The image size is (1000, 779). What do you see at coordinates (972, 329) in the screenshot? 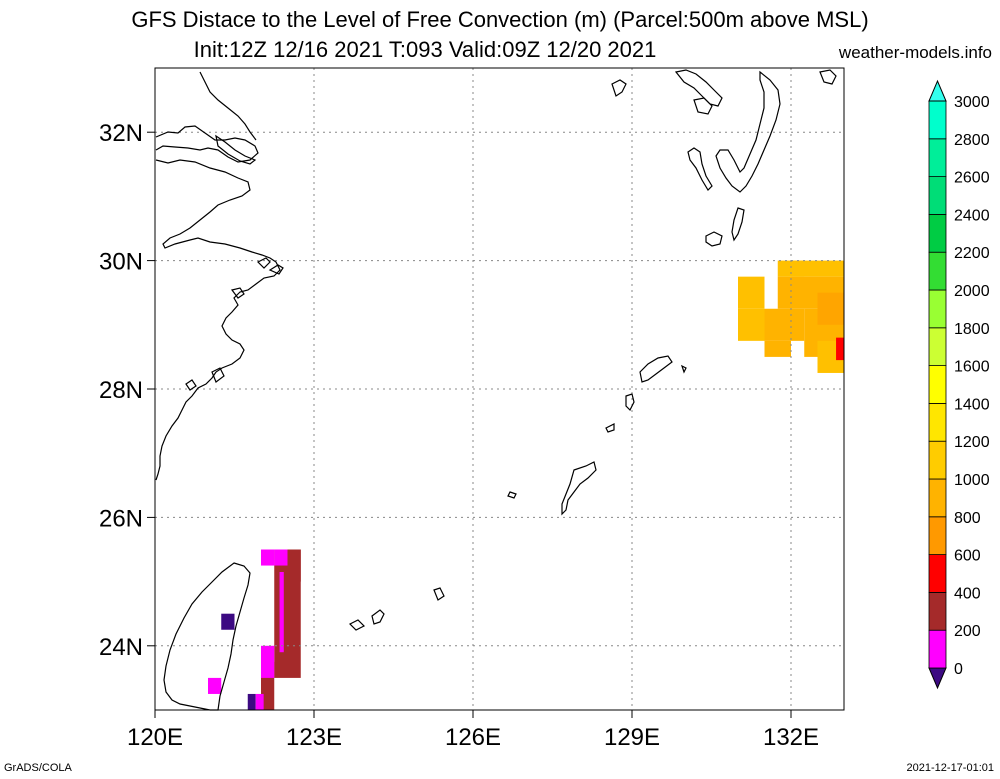
I see `colorbar-label-9: 1800` at bounding box center [972, 329].